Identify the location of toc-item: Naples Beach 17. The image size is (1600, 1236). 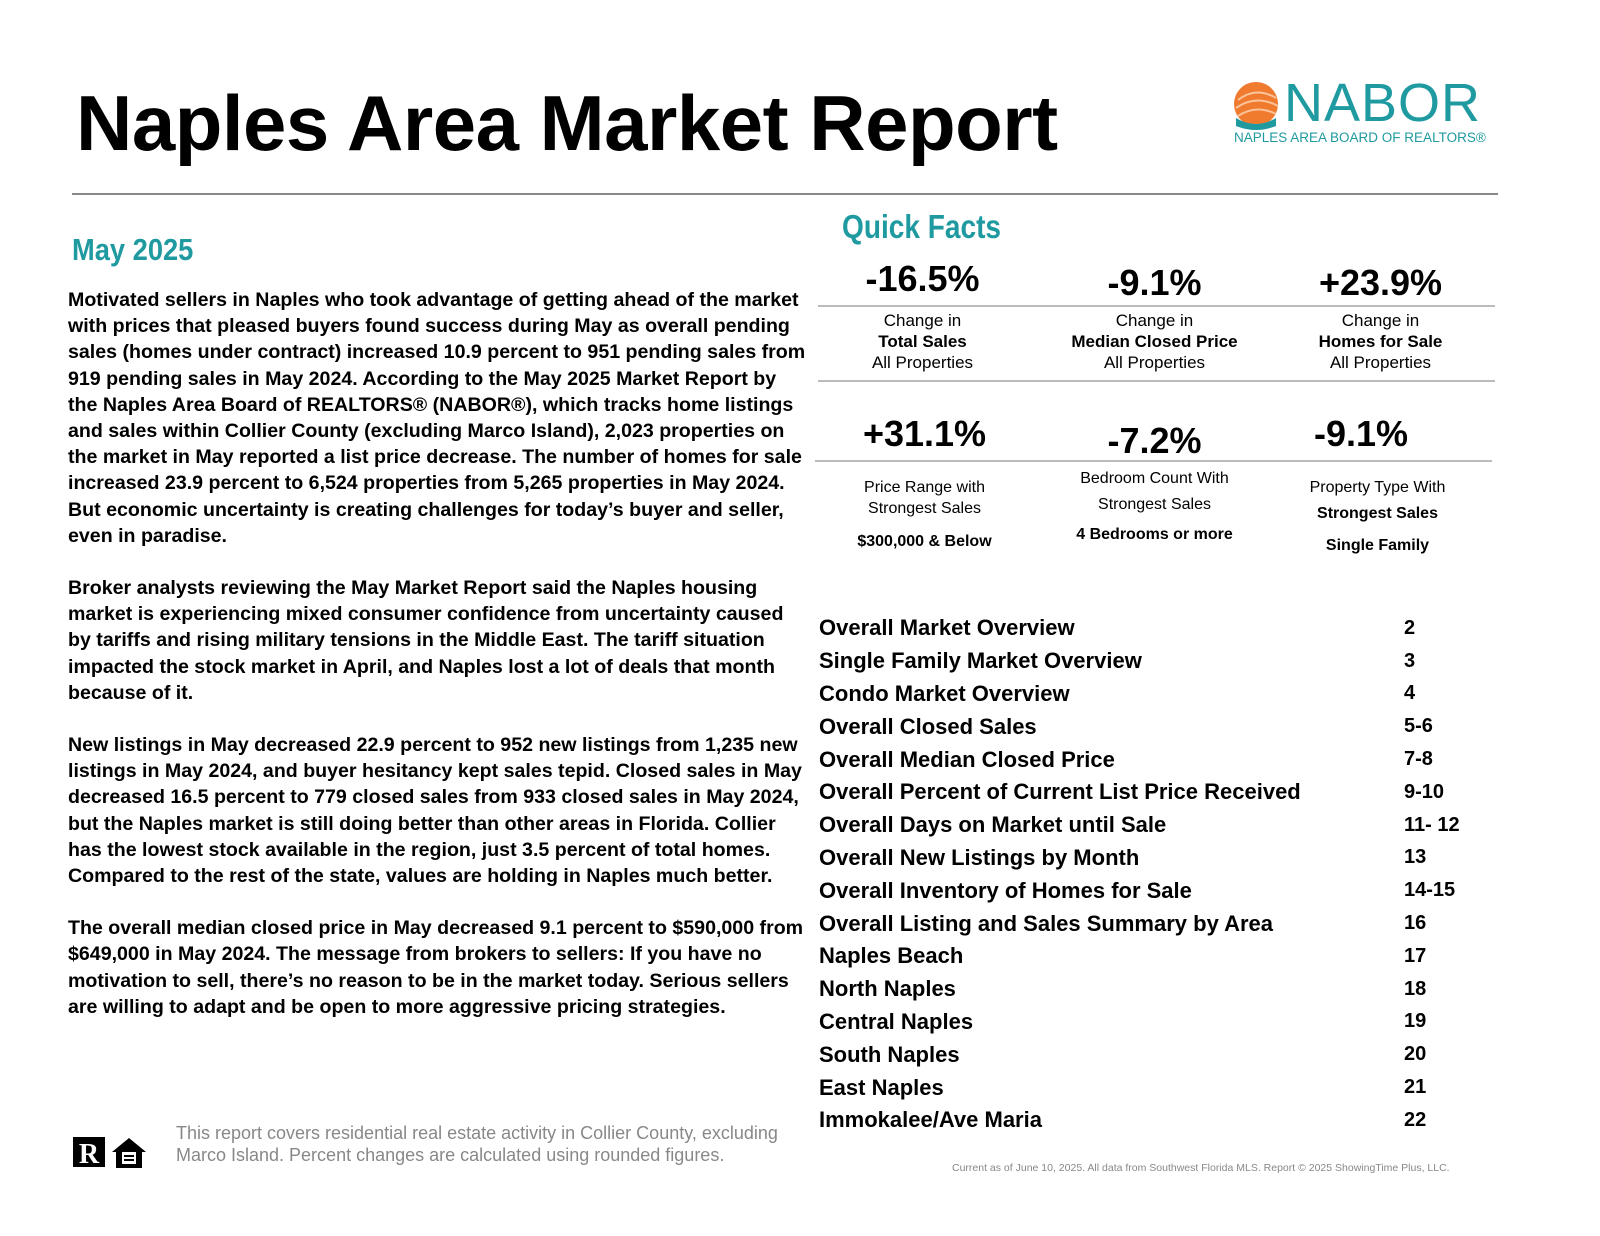
(1149, 956).